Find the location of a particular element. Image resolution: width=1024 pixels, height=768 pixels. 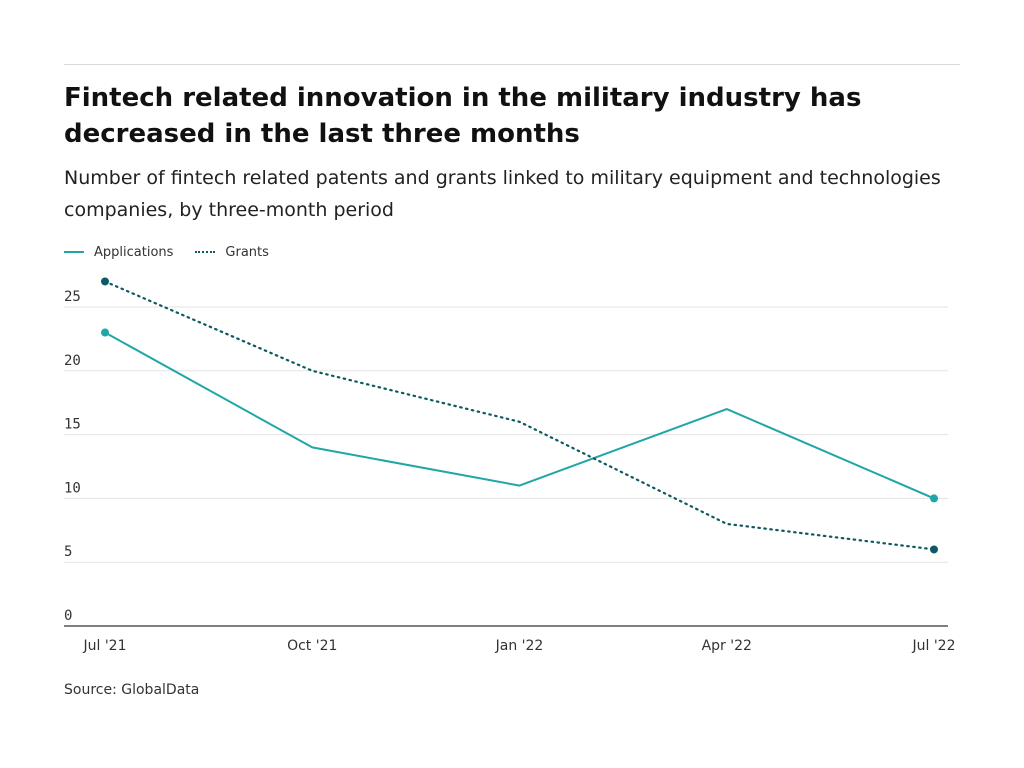

x-tick-label-0: Jul '21 is located at coordinates (104, 646).